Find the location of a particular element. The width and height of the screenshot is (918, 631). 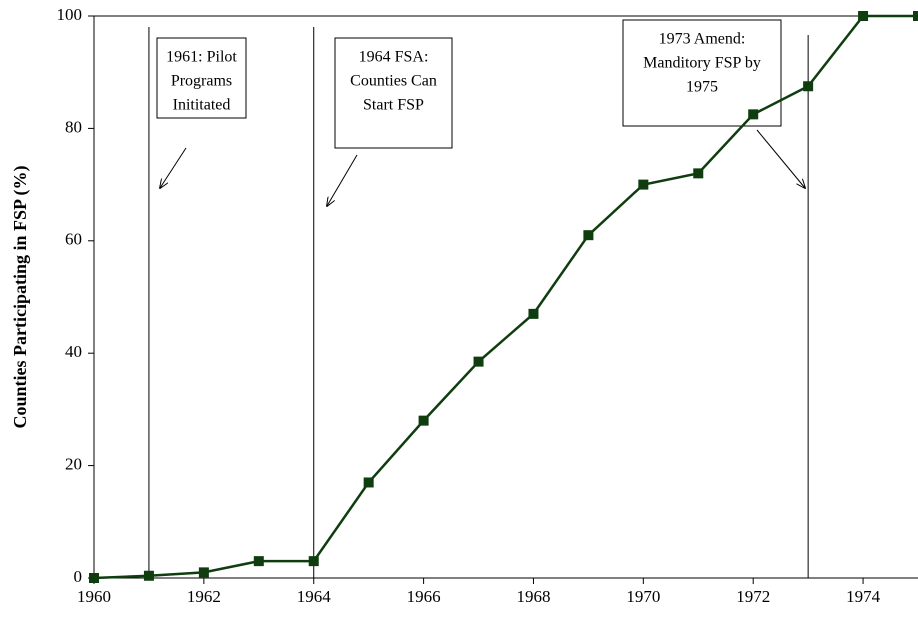

annotation-text: 1961: Pilot is located at coordinates (201, 57).